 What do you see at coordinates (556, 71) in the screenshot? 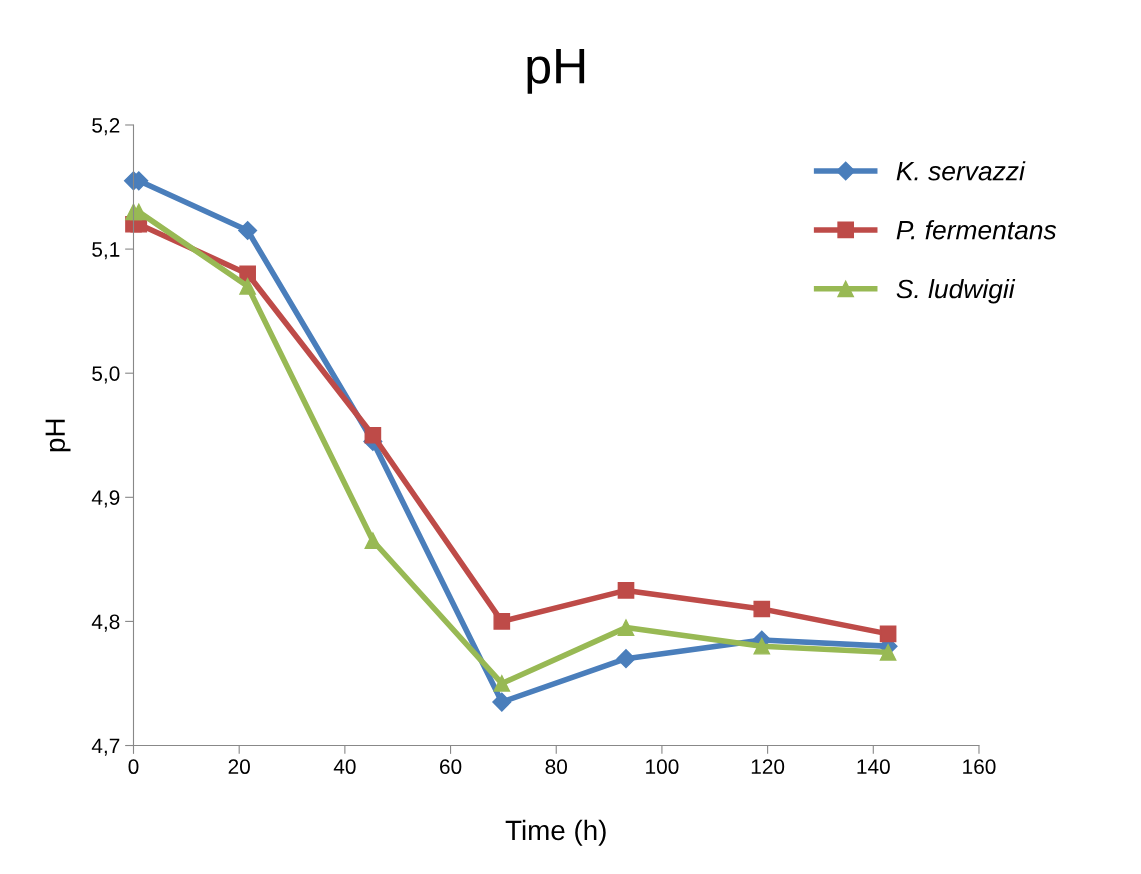
I see `chart-title: pH` at bounding box center [556, 71].